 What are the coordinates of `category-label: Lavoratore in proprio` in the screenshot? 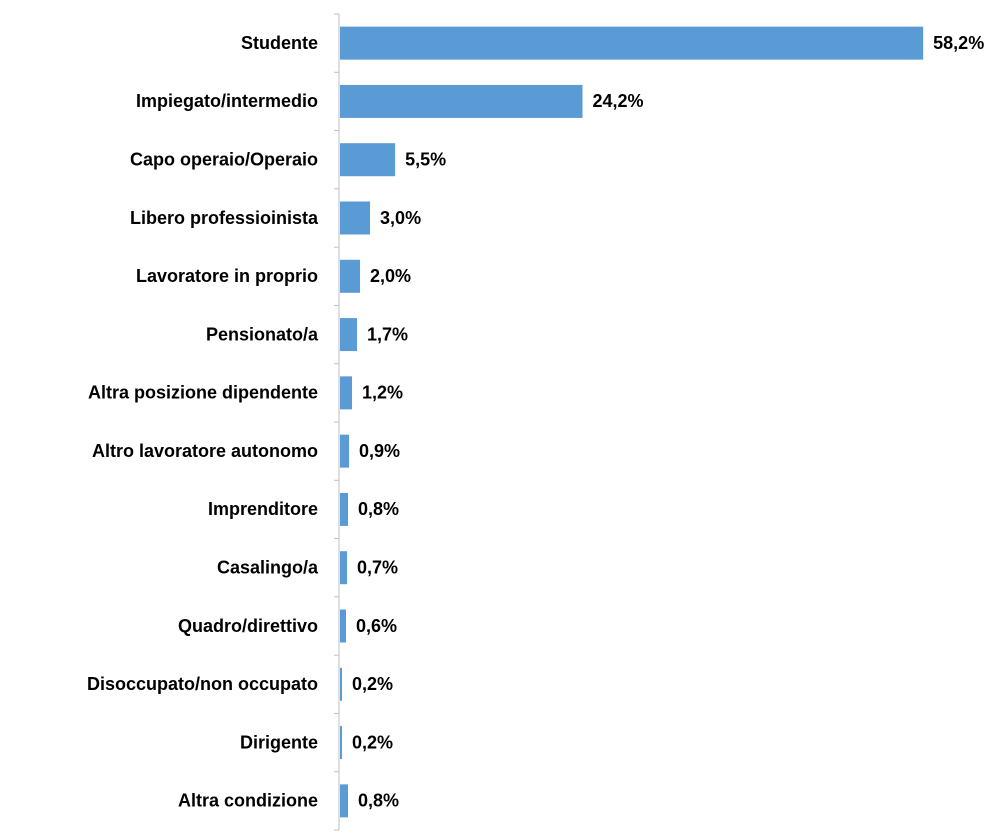 It's located at (227, 276).